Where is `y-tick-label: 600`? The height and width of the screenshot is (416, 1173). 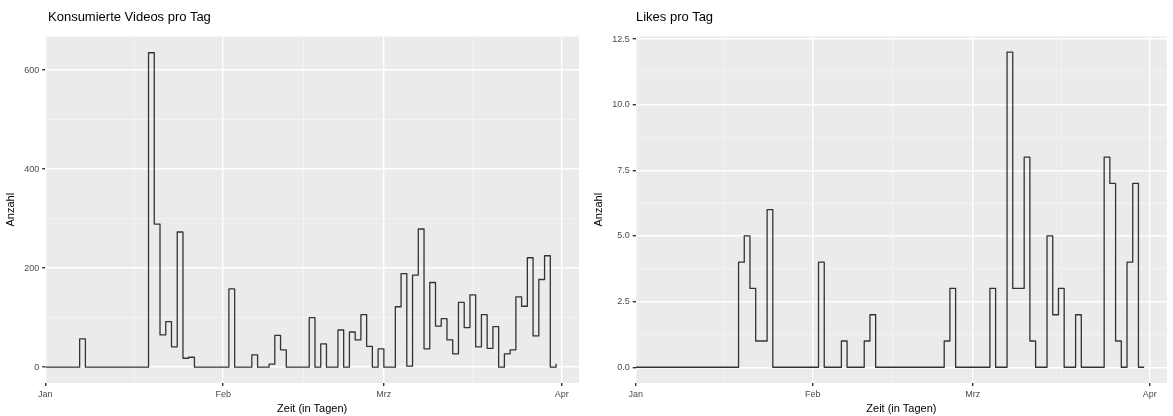
y-tick-label: 600 is located at coordinates (32, 69).